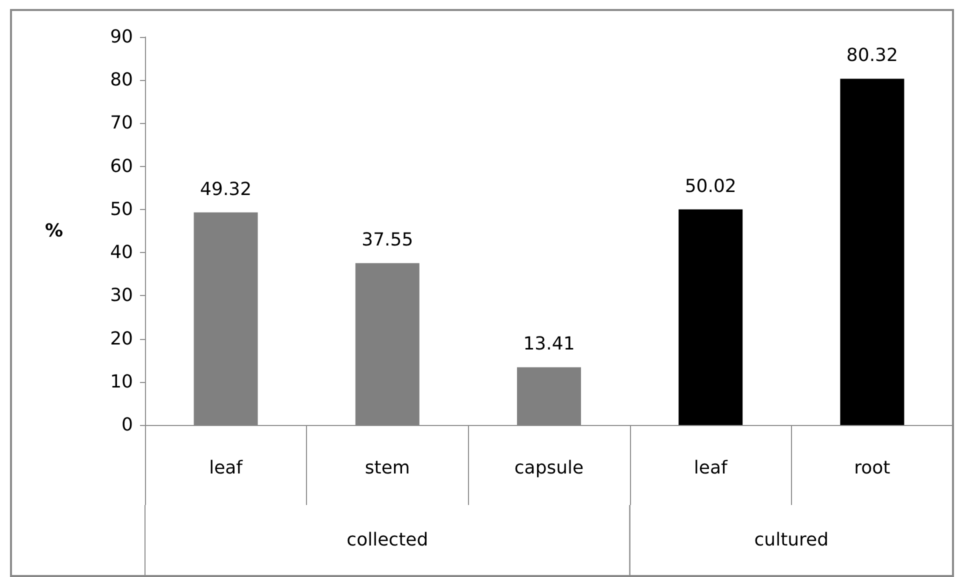 This screenshot has width=957, height=577. I want to click on y-tick-label: 10, so click(121, 381).